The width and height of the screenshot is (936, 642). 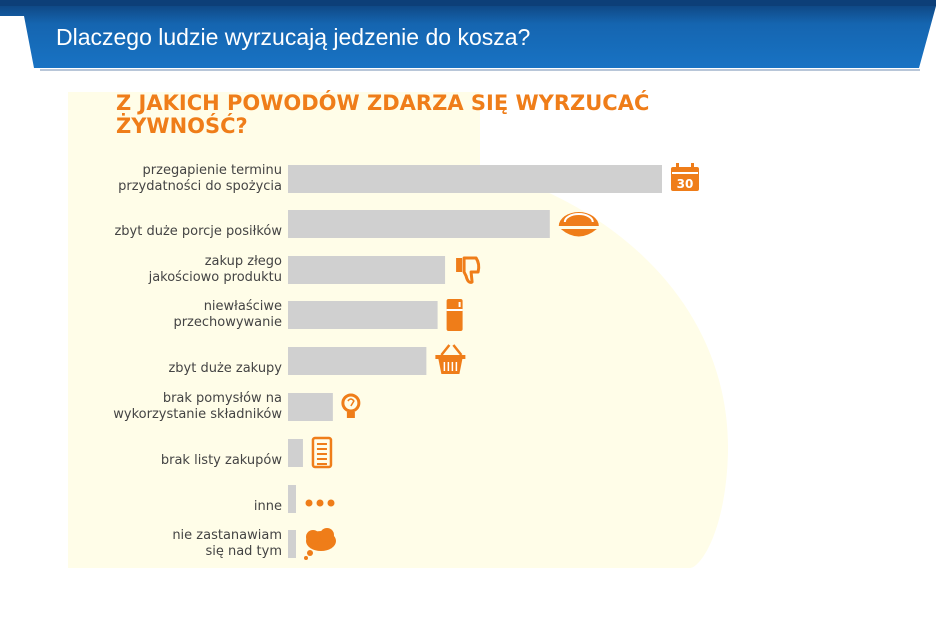 What do you see at coordinates (221, 460) in the screenshot?
I see `category-label-7: brak listy zakupów` at bounding box center [221, 460].